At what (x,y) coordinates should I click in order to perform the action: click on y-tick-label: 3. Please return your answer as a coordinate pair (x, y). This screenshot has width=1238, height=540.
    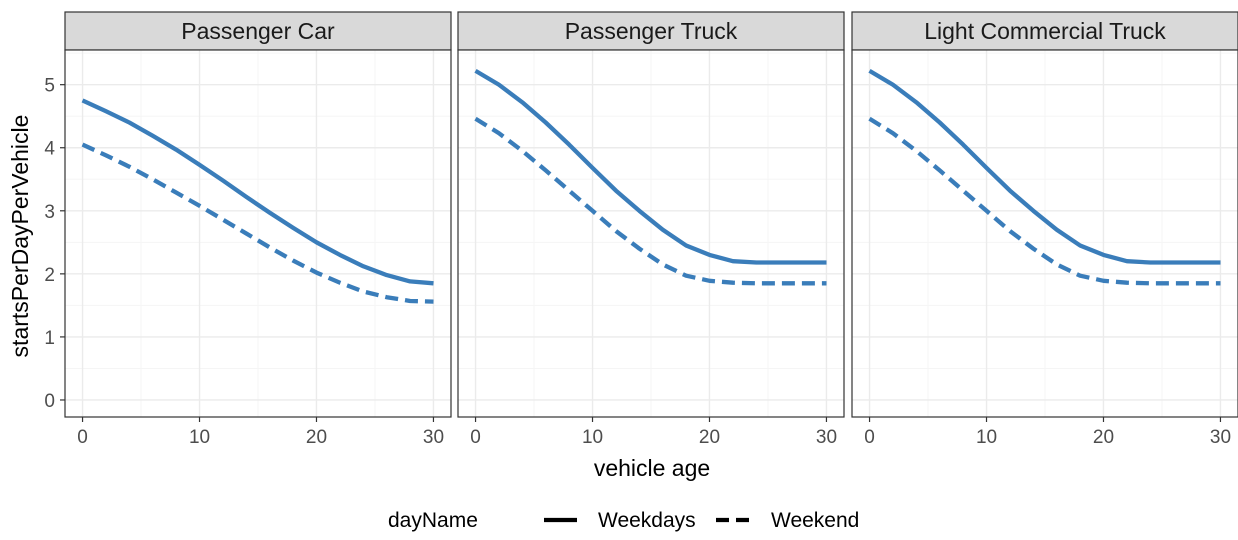
    Looking at the image, I should click on (49, 212).